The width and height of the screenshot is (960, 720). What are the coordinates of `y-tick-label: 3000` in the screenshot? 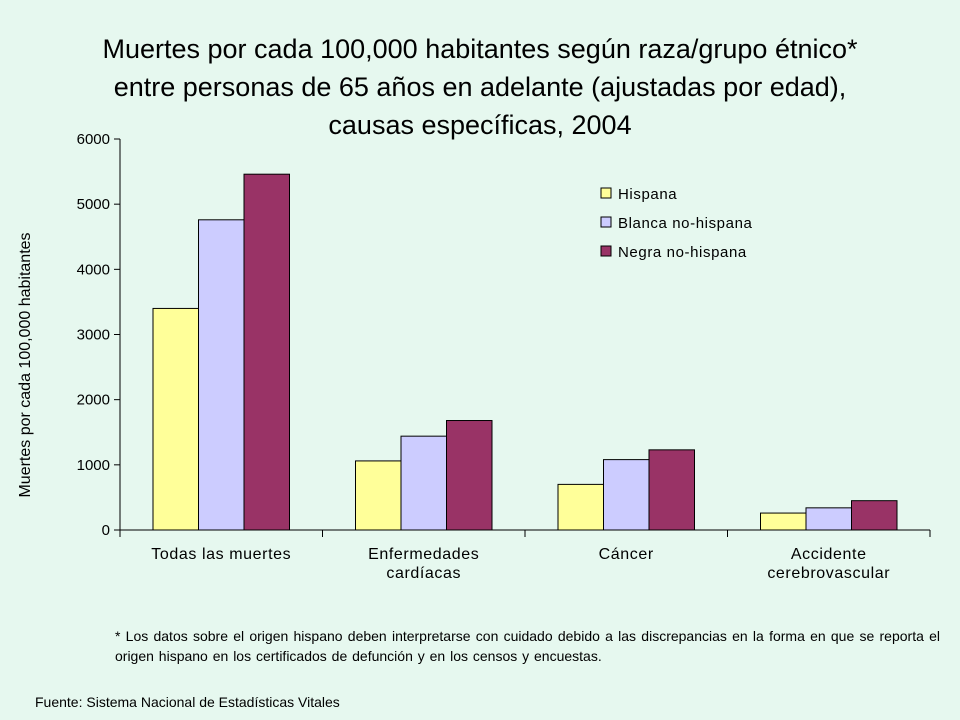 It's located at (93, 335).